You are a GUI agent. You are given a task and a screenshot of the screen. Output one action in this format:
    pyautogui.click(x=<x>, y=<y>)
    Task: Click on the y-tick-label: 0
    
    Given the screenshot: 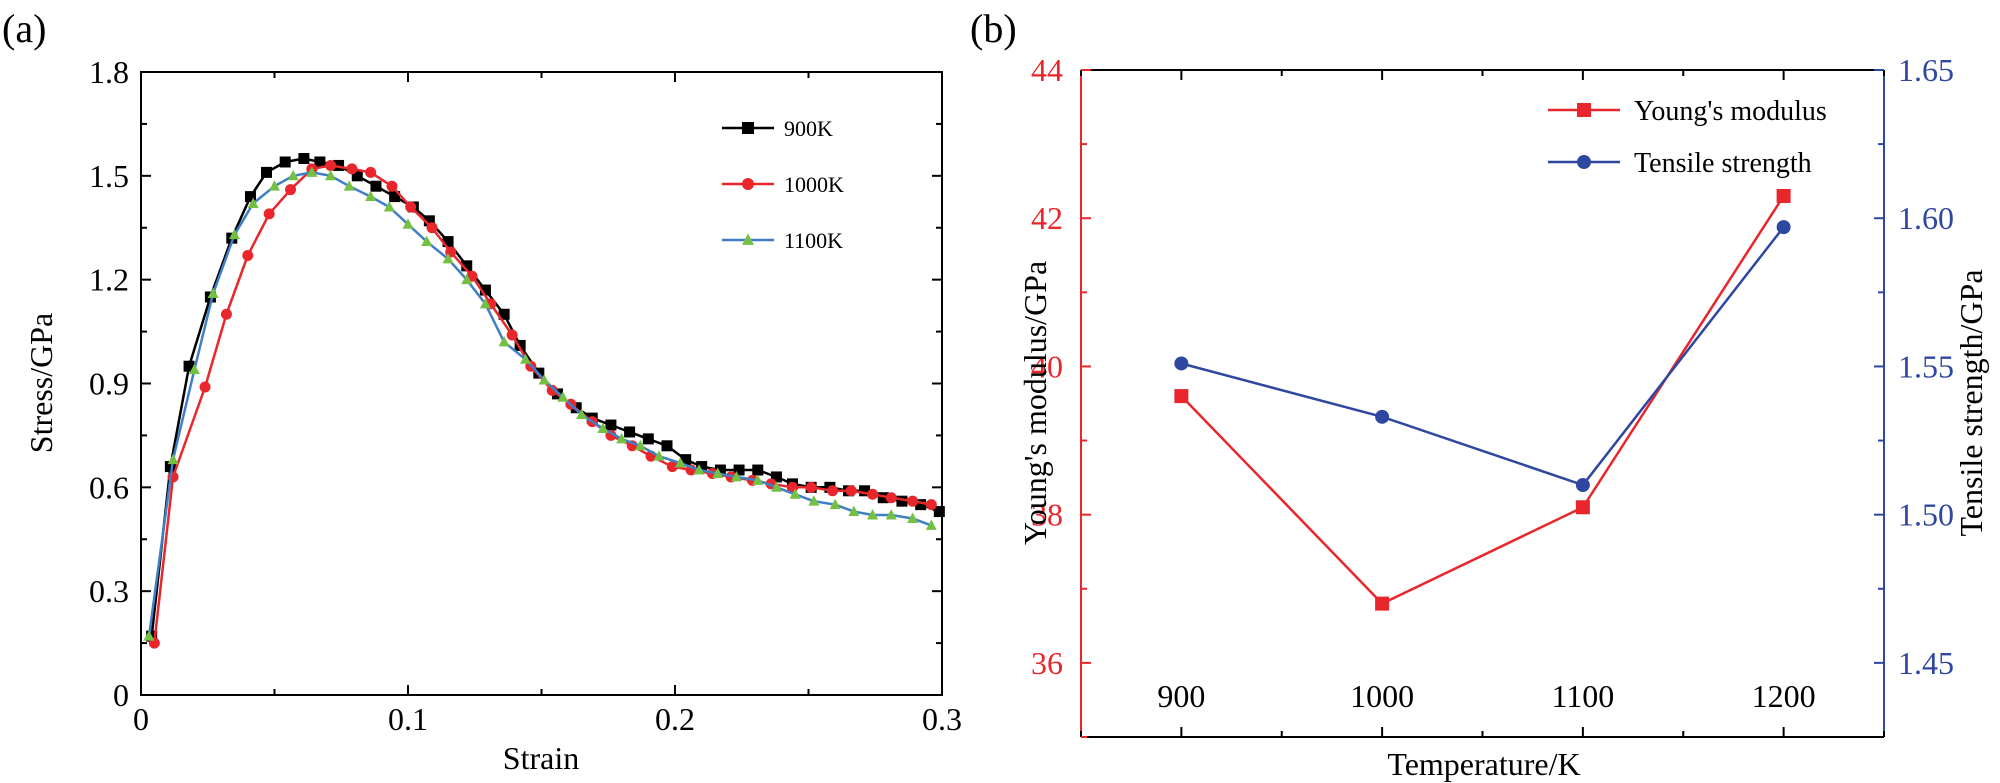 What is the action you would take?
    pyautogui.click(x=121, y=695)
    